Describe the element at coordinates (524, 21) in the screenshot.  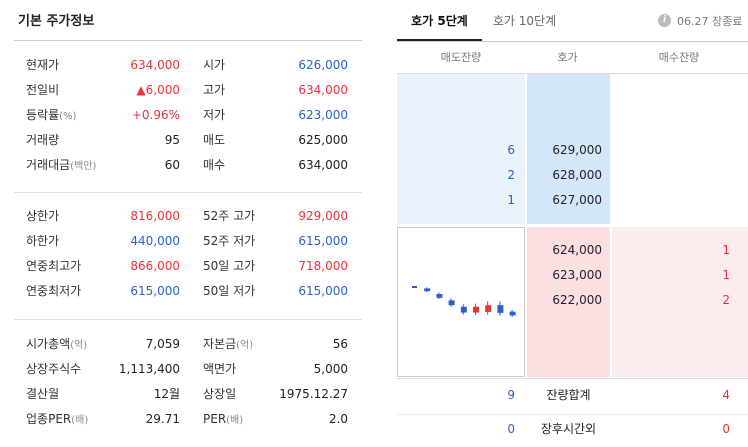
I see `tab-10-levels: 호가 10단계` at that location.